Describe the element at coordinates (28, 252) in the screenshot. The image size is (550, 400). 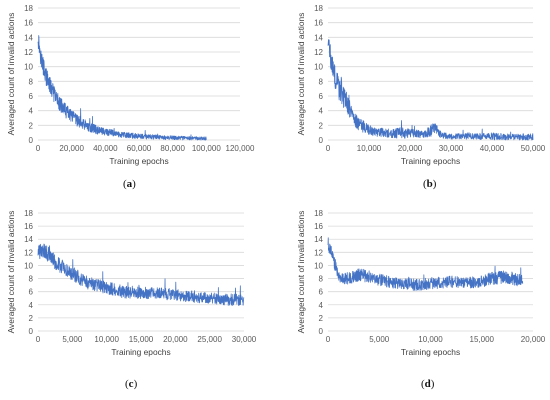
I see `y-tick-label-c-6: 12` at that location.